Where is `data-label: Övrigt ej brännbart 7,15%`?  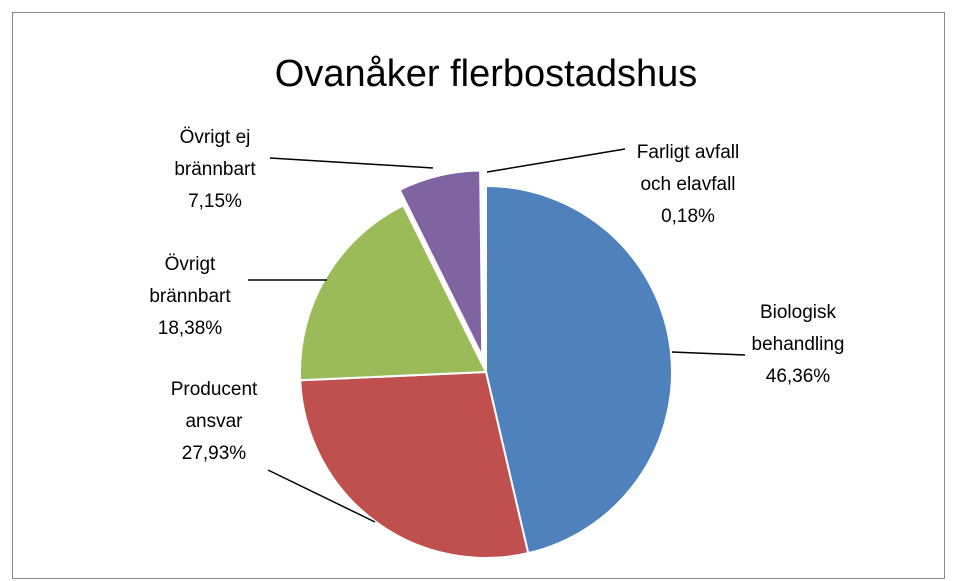 data-label: Övrigt ej brännbart 7,15% is located at coordinates (215, 169).